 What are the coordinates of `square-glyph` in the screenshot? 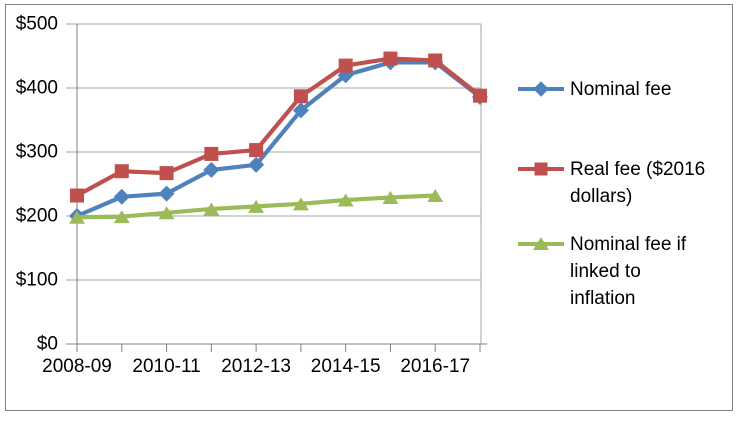 It's located at (541, 169).